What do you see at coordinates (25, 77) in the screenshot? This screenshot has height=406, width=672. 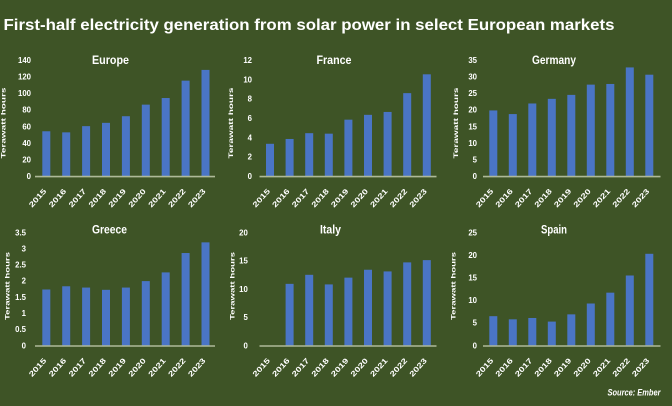 I see `svg-text: 120` at bounding box center [25, 77].